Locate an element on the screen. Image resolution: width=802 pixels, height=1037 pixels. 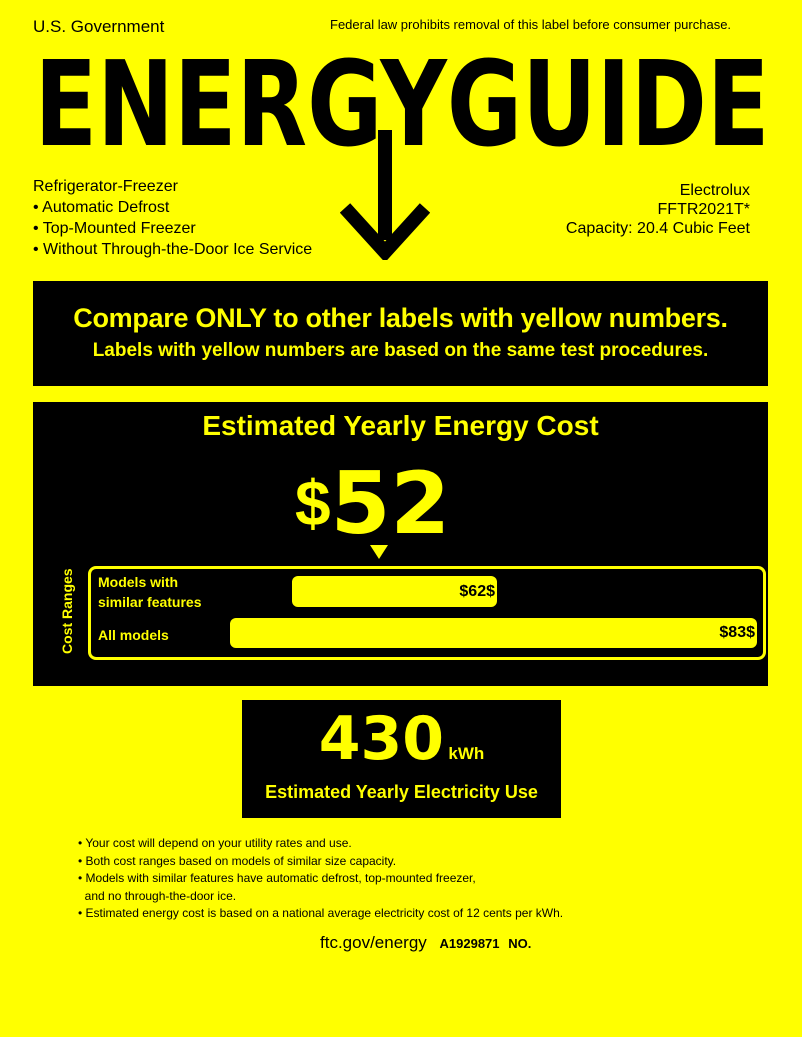
note-item: and no through-the-door ice. is located at coordinates (157, 895).